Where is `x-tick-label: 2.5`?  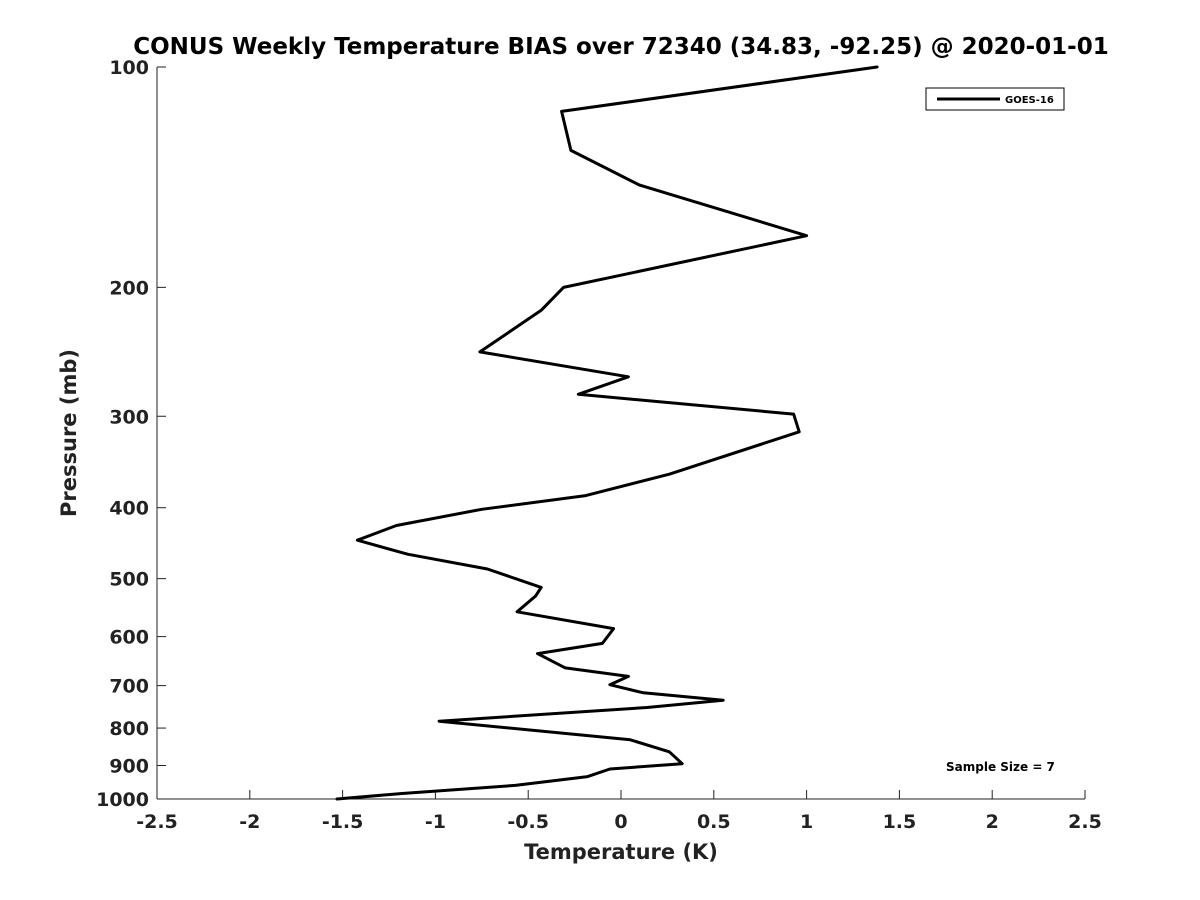
x-tick-label: 2.5 is located at coordinates (1085, 822).